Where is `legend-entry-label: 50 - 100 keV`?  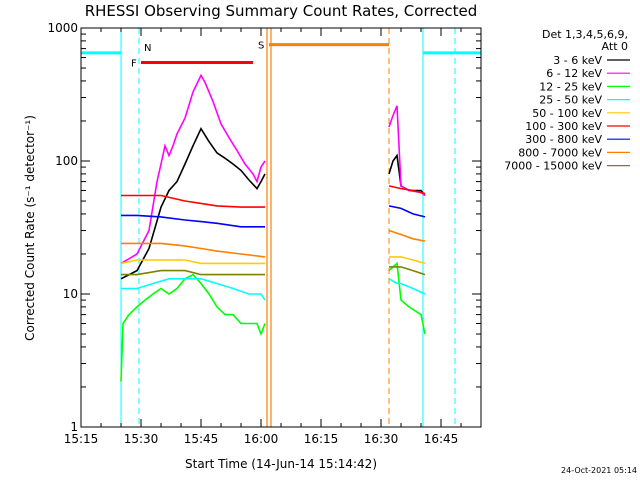 legend-entry-label: 50 - 100 keV is located at coordinates (567, 113).